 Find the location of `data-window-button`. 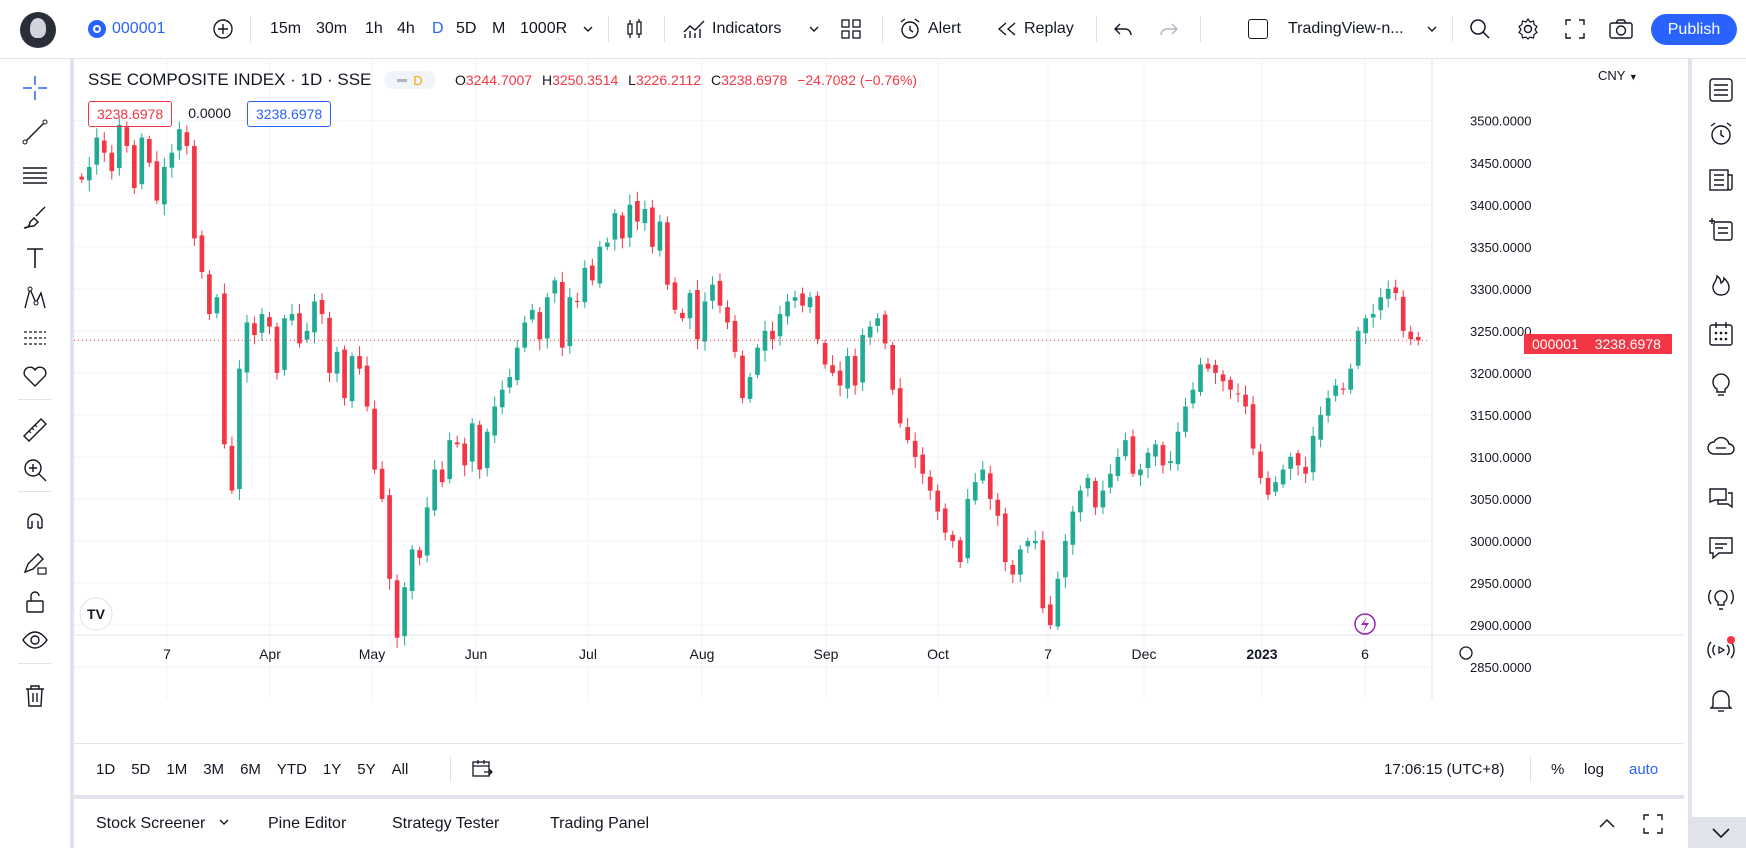

data-window-button is located at coordinates (1721, 230).